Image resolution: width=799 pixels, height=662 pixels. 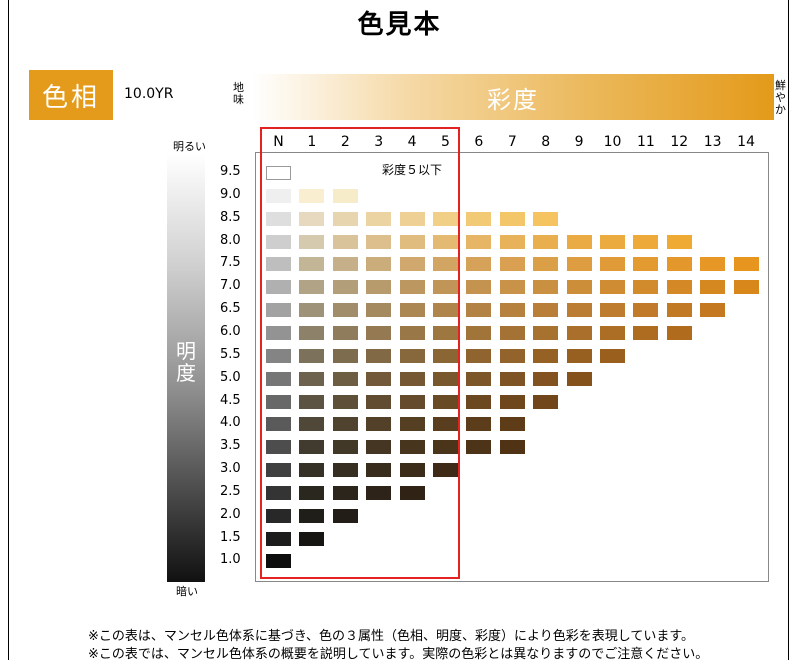 I want to click on value-row-label: 5.5, so click(x=230, y=354).